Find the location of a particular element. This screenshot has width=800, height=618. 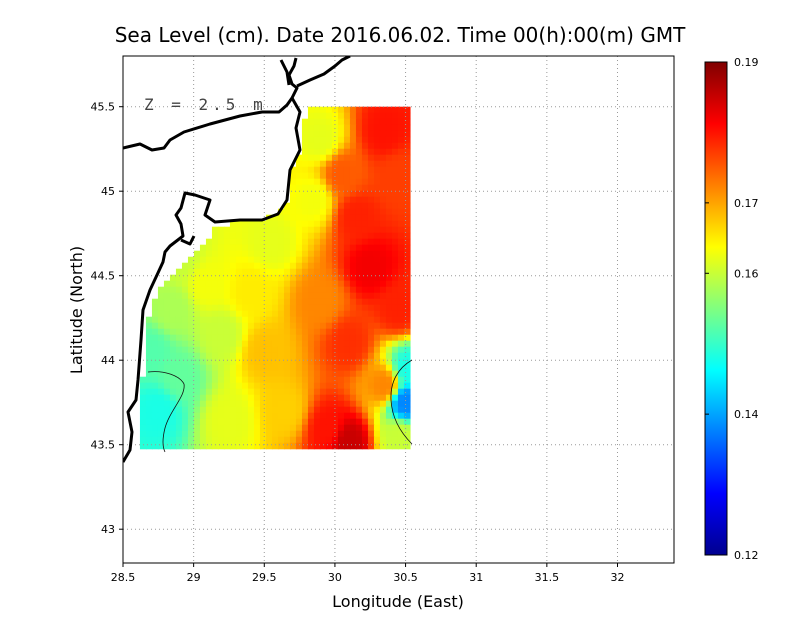

x-tick-label: 28.5 is located at coordinates (123, 577).